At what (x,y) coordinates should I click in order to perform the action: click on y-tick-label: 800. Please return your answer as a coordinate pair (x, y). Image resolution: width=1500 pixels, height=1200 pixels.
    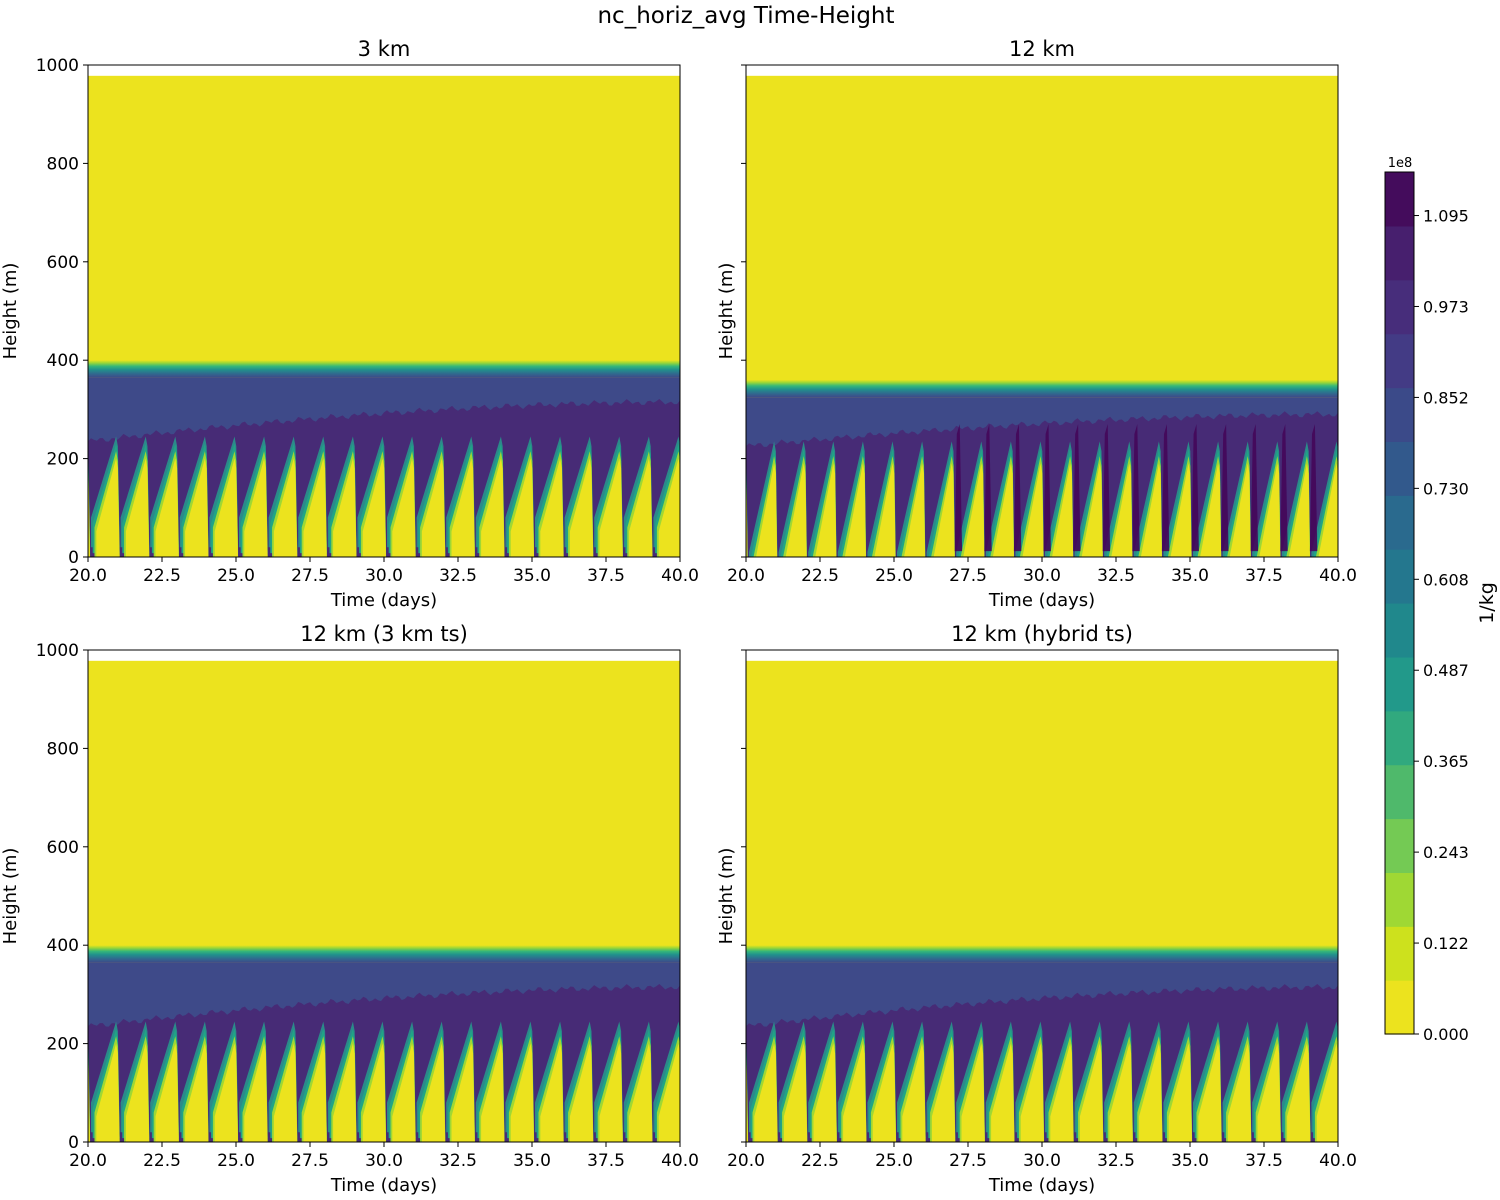
    Looking at the image, I should click on (63, 164).